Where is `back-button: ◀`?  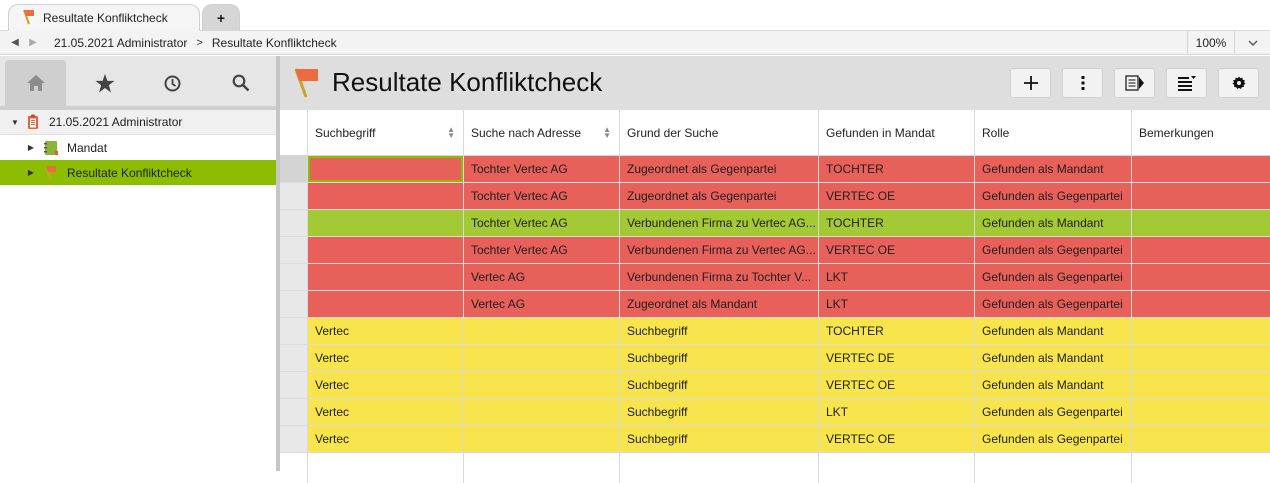 back-button: ◀ is located at coordinates (15, 42).